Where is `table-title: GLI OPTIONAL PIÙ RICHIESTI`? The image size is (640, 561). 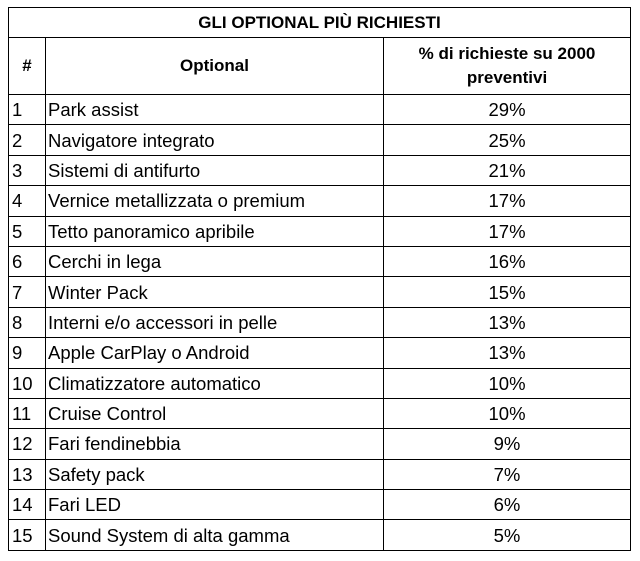 table-title: GLI OPTIONAL PIÙ RICHIESTI is located at coordinates (319, 22).